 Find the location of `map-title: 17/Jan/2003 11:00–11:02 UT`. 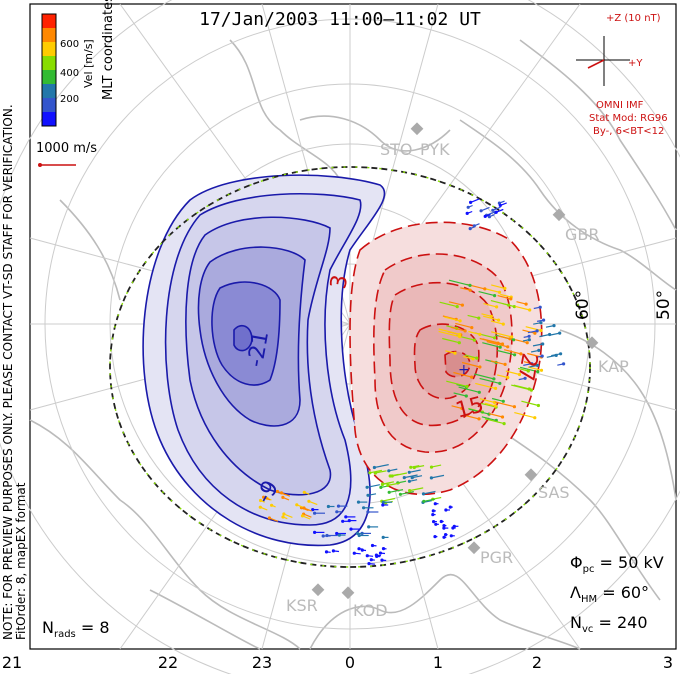

map-title: 17/Jan/2003 11:00–11:02 UT is located at coordinates (340, 19).